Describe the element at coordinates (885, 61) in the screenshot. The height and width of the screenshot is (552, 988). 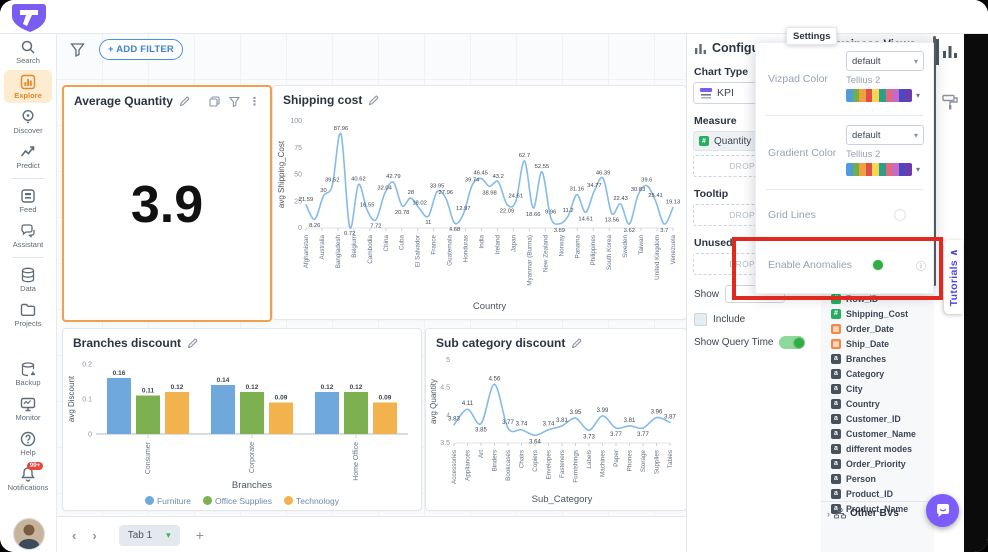
I see `vizpad-color-select: default ▾` at that location.